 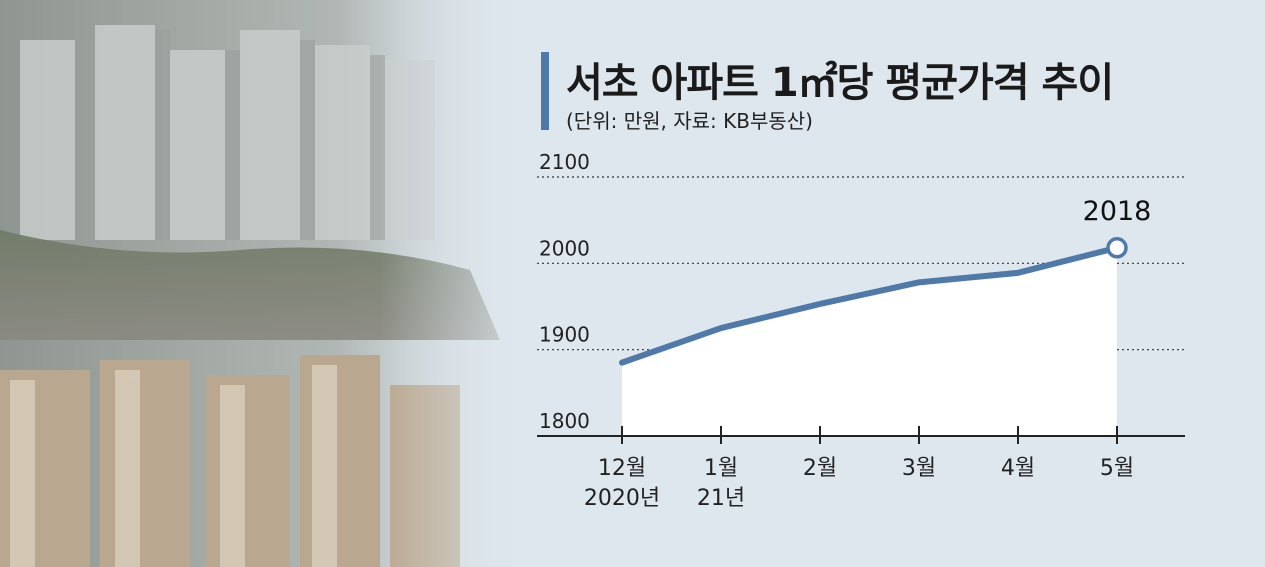 What do you see at coordinates (1117, 468) in the screenshot?
I see `x-tick-label-5-0: 5월` at bounding box center [1117, 468].